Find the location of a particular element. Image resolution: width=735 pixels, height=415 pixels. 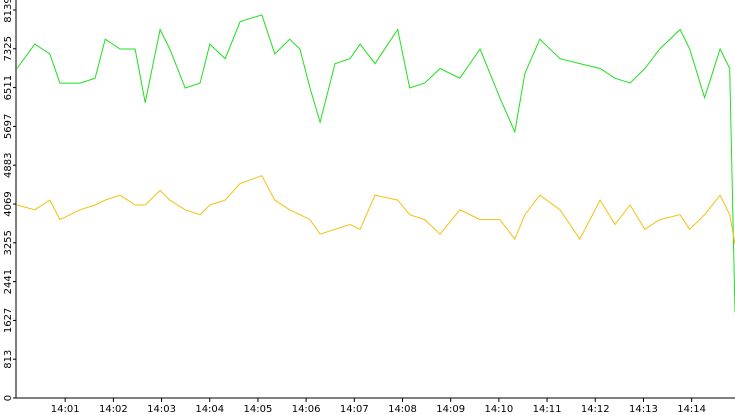

x-tick-label: 14:03 is located at coordinates (161, 409).